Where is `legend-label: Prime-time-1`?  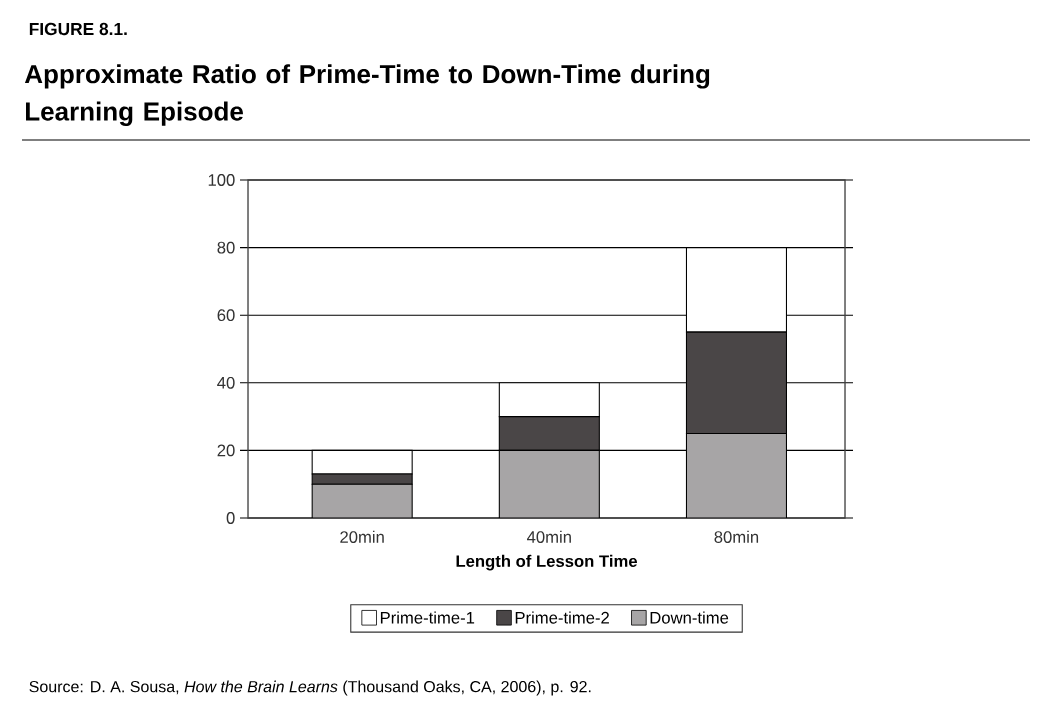
legend-label: Prime-time-1 is located at coordinates (427, 617).